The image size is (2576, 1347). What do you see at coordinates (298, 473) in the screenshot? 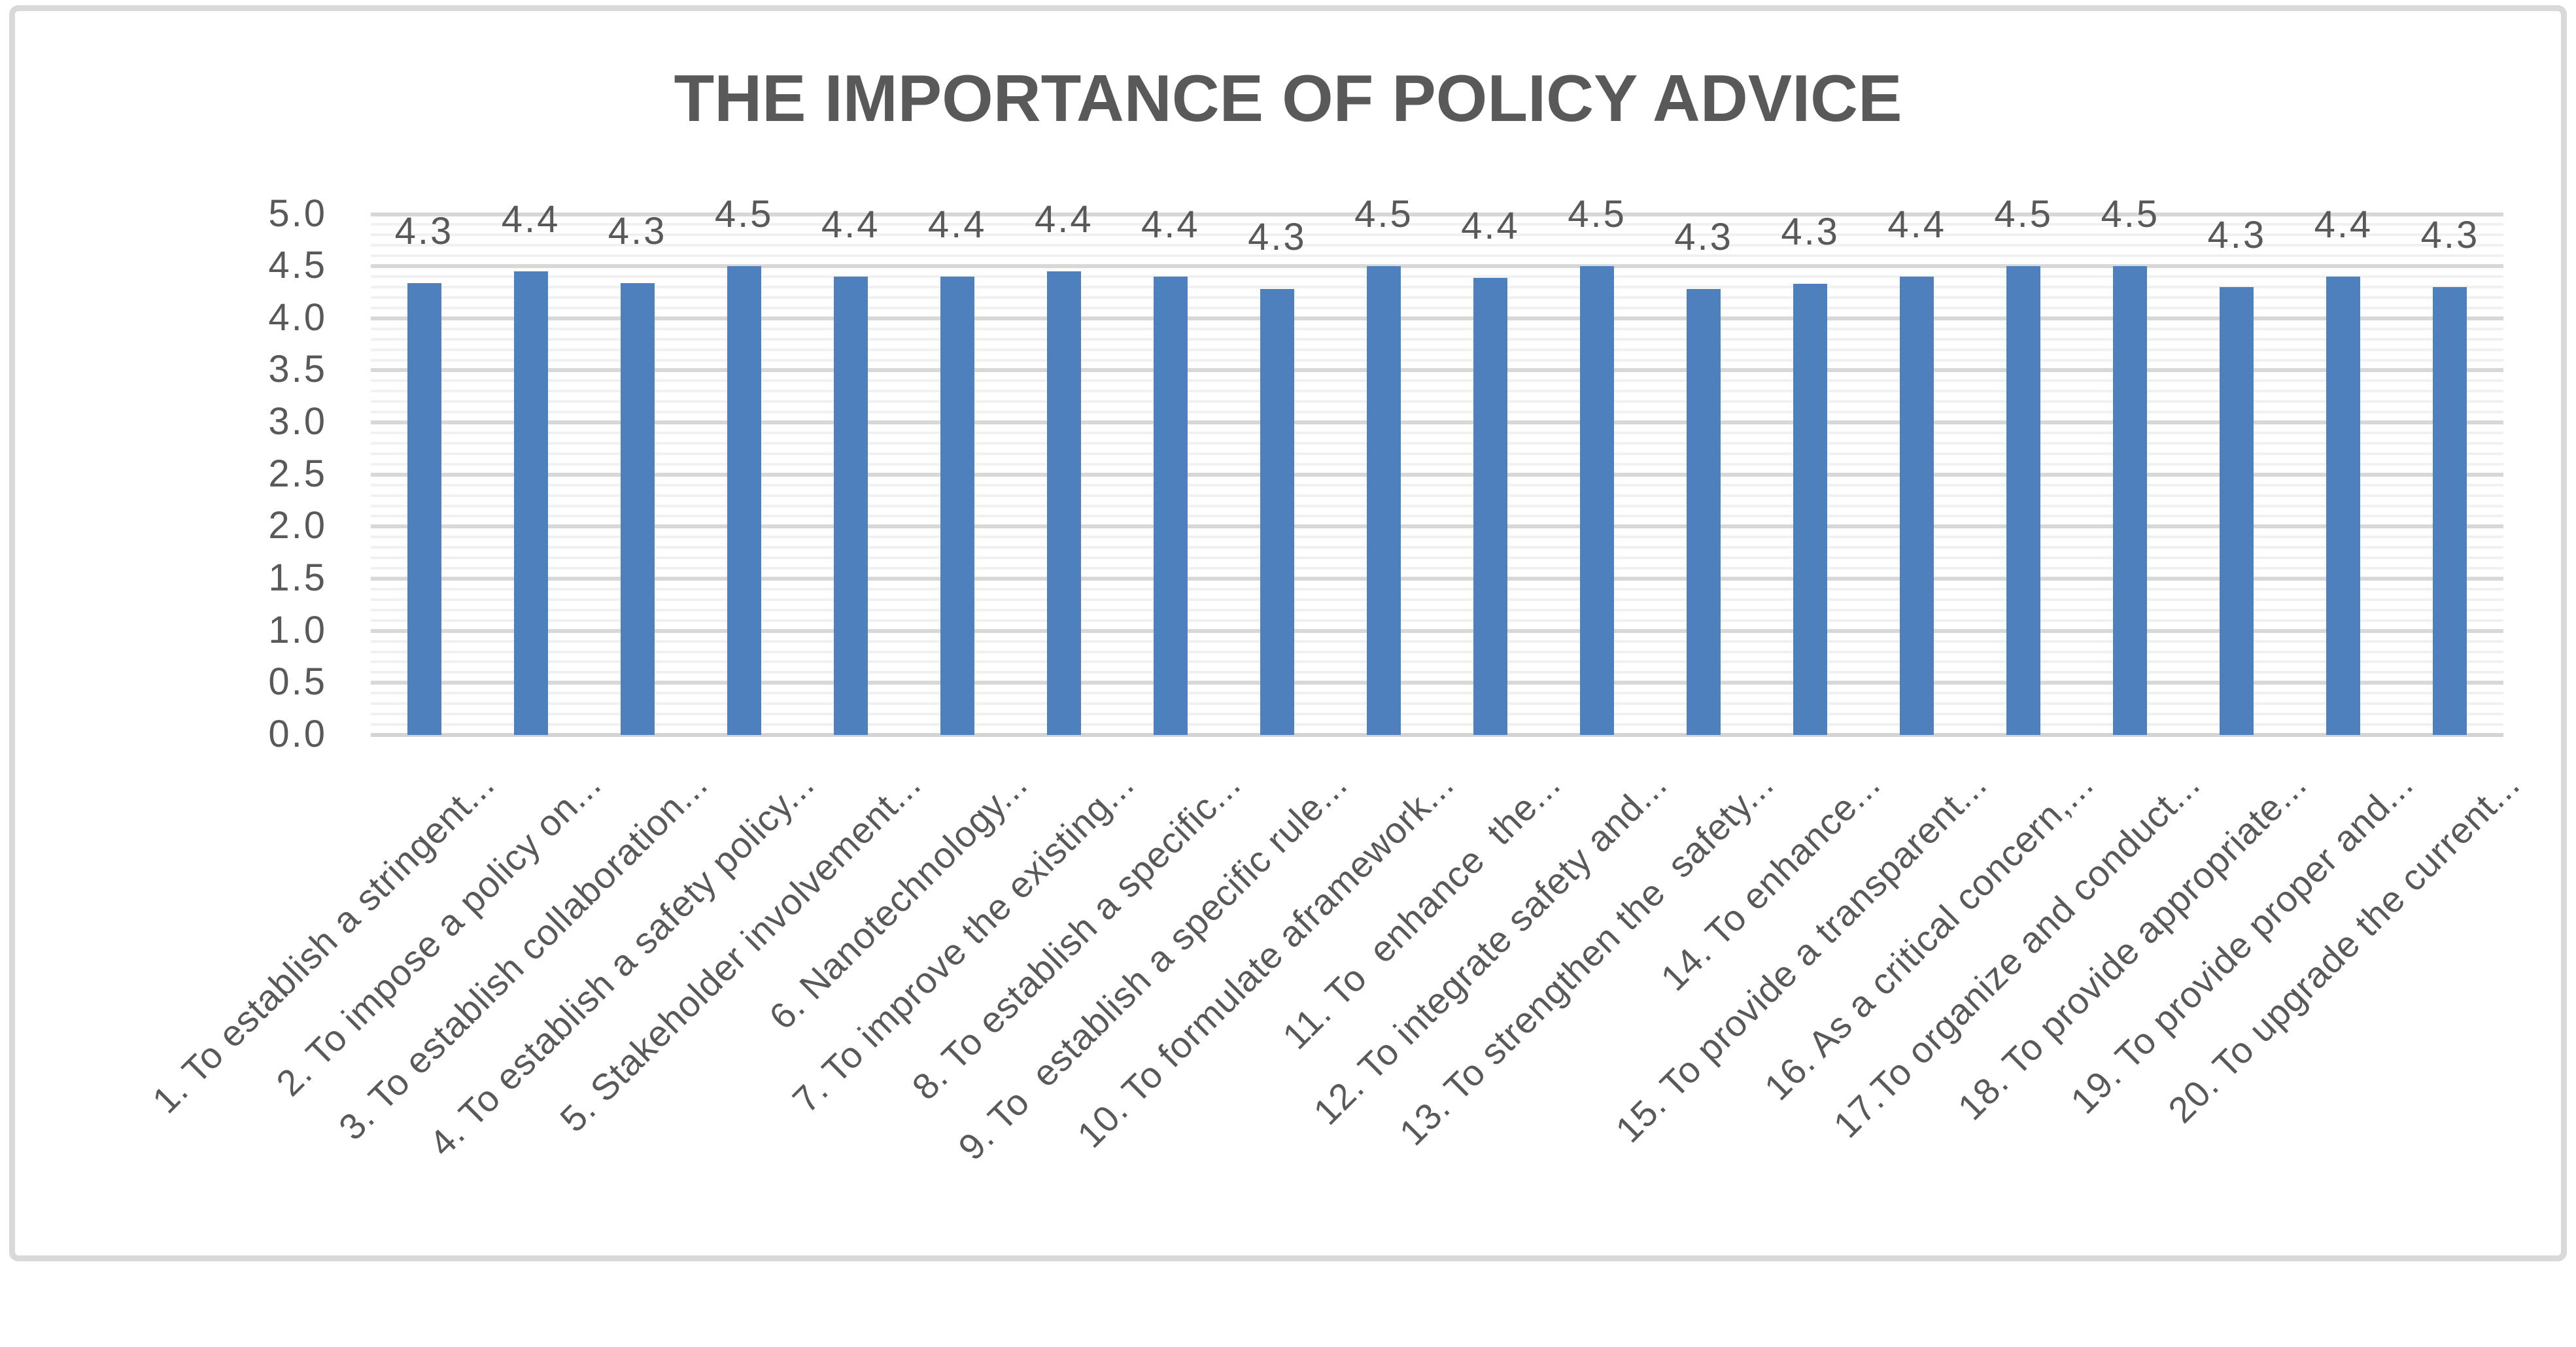
I see `y-axis-tick-label: 2.5` at bounding box center [298, 473].